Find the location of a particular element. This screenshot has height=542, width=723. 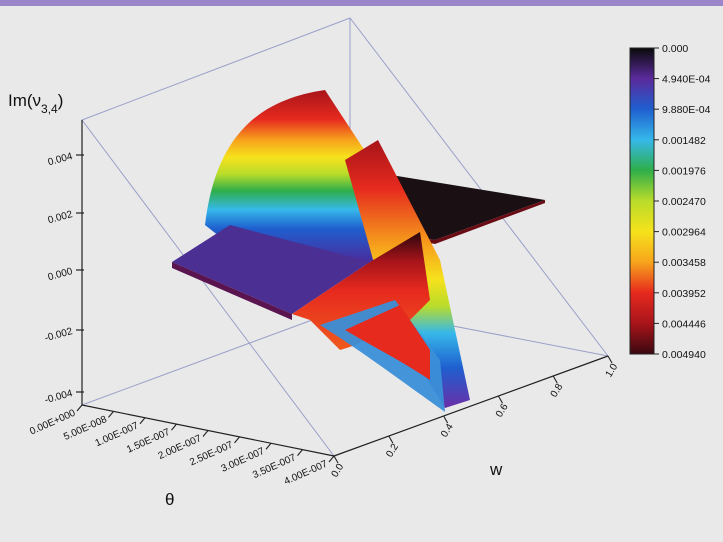

x-tick-label: 0.4 is located at coordinates (447, 430).